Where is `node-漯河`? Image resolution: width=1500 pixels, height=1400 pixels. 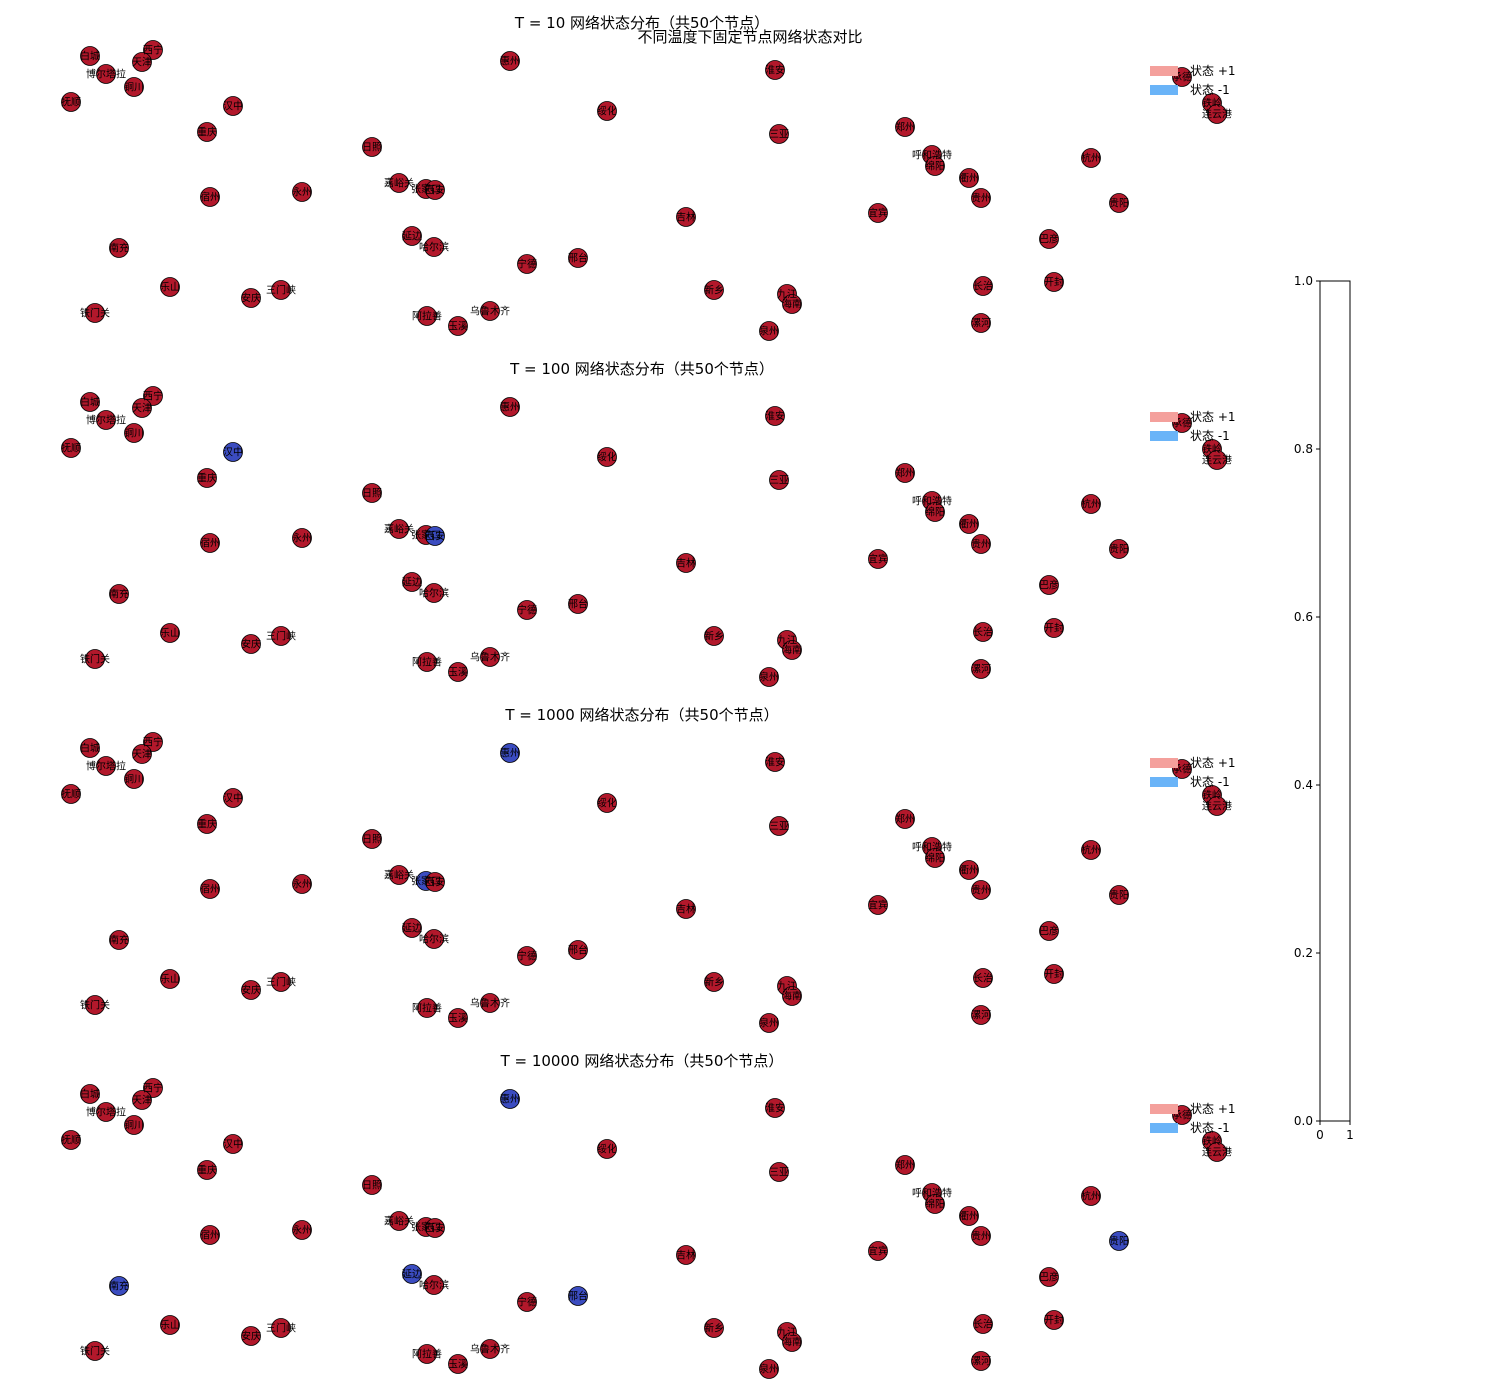 node-漯河 is located at coordinates (981, 1361).